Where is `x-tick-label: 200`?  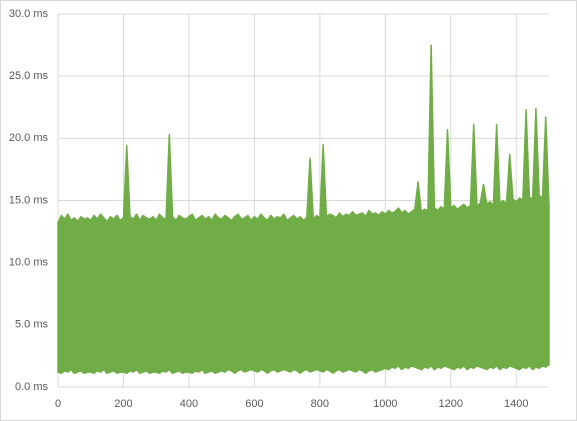
x-tick-label: 200 is located at coordinates (123, 404).